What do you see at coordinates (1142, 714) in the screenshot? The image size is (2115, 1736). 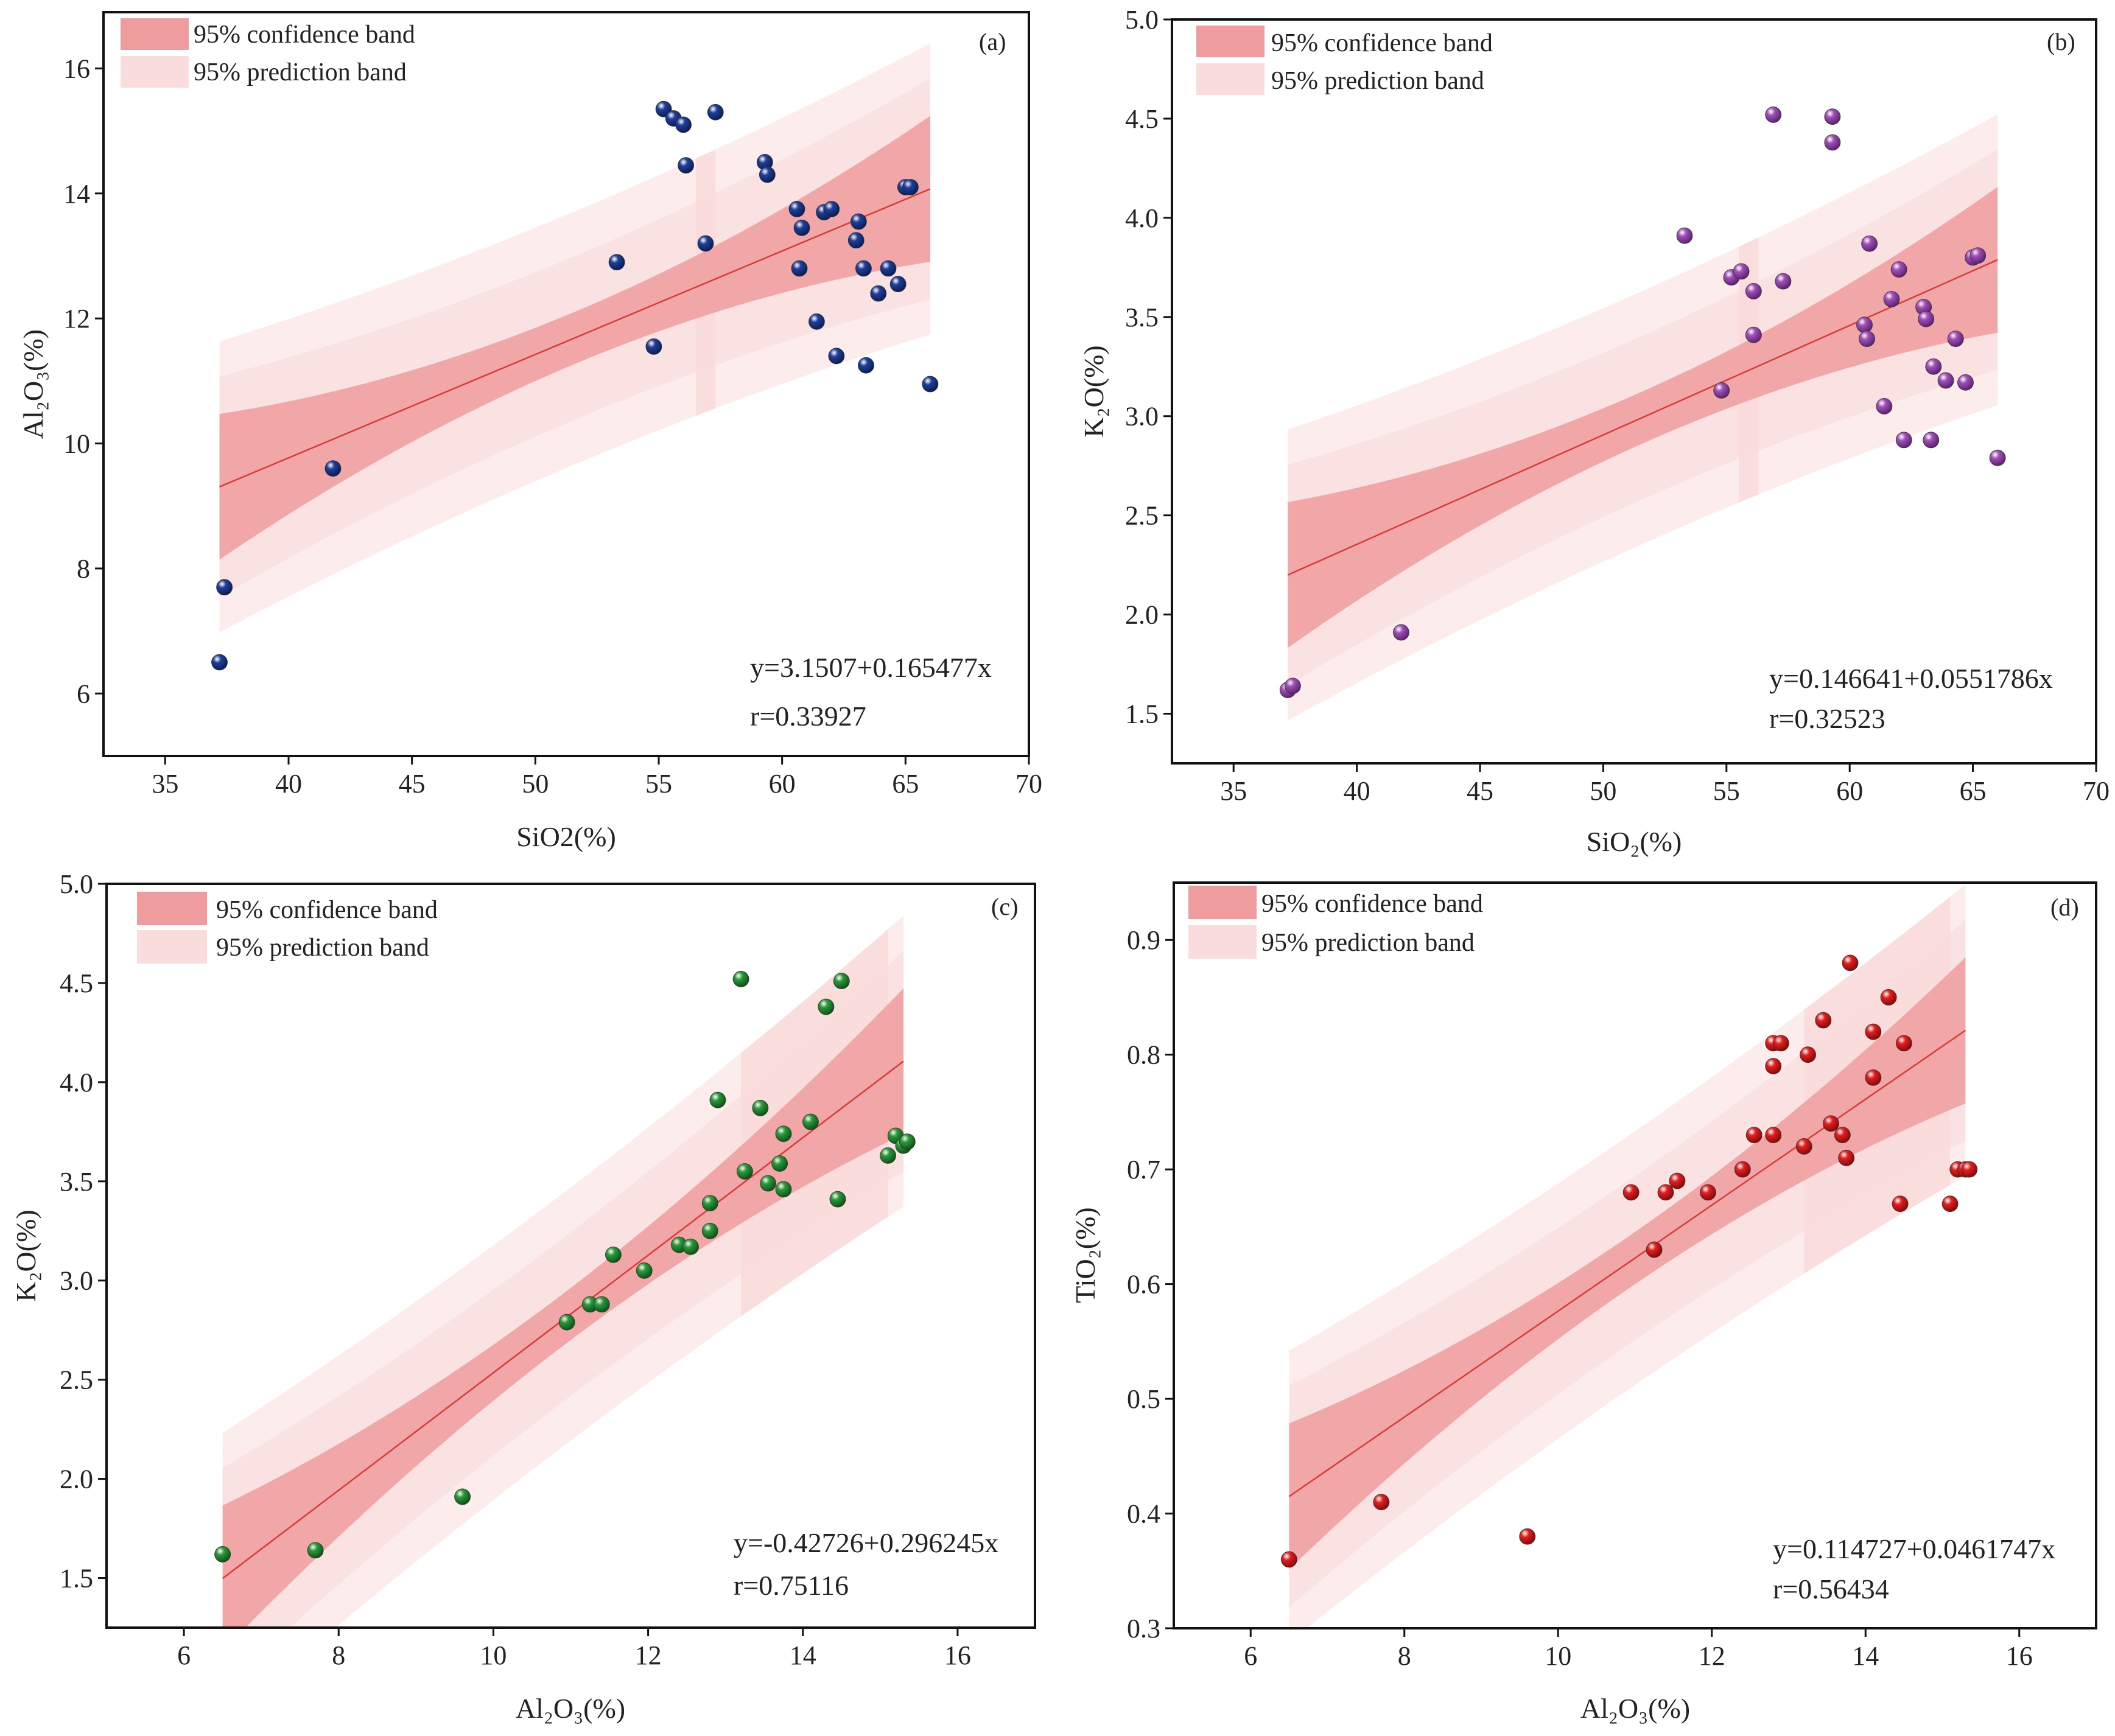 I see `y-tick-label: 1.5` at bounding box center [1142, 714].